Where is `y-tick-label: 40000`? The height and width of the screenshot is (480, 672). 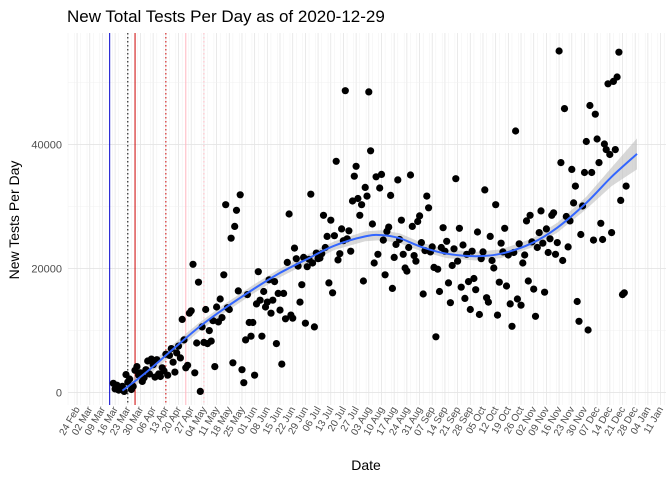 y-tick-label: 40000 is located at coordinates (46, 146).